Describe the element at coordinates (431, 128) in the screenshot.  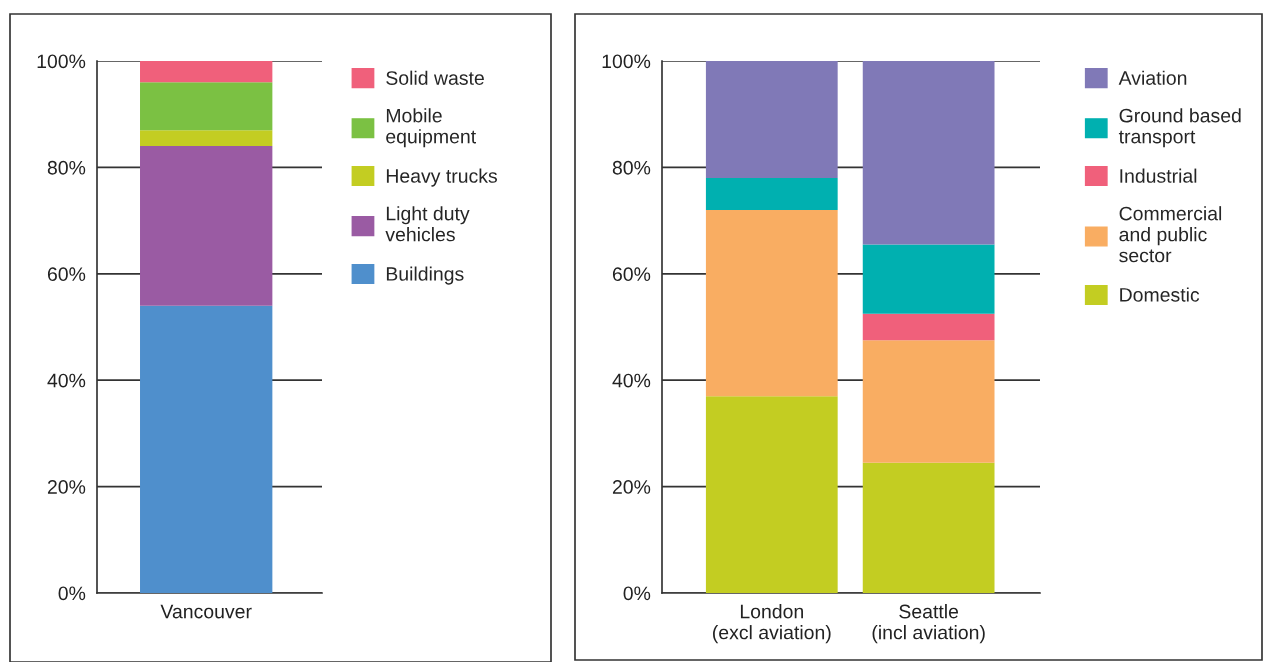
I see `legend-label: Mobile equipment` at that location.